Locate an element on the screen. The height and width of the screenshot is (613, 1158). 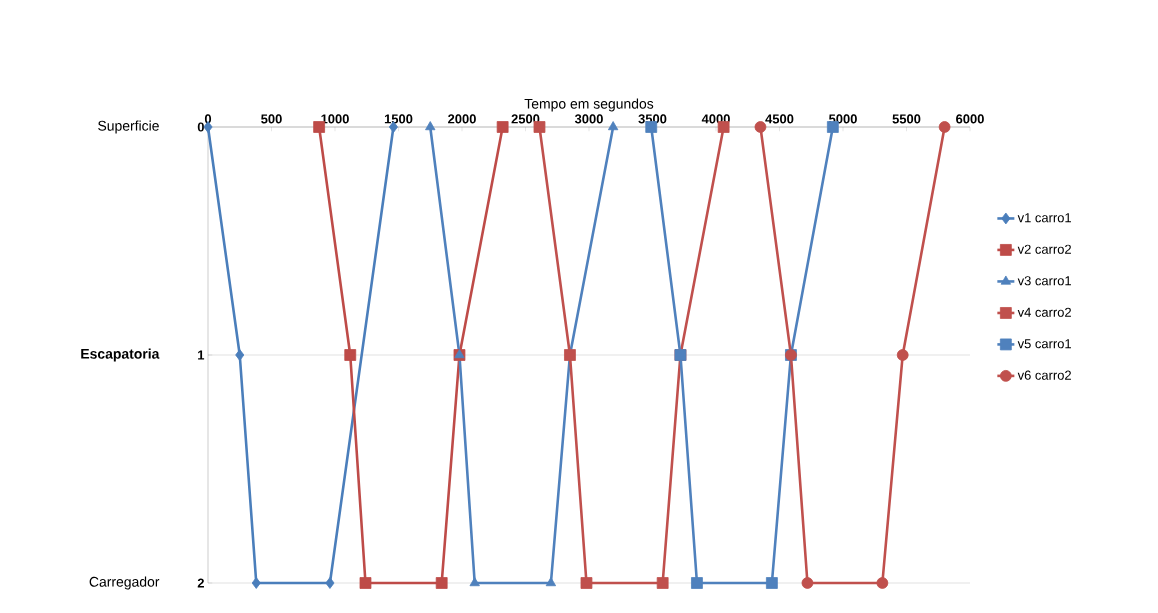
legend-label: v1 carro1 is located at coordinates (1044, 218).